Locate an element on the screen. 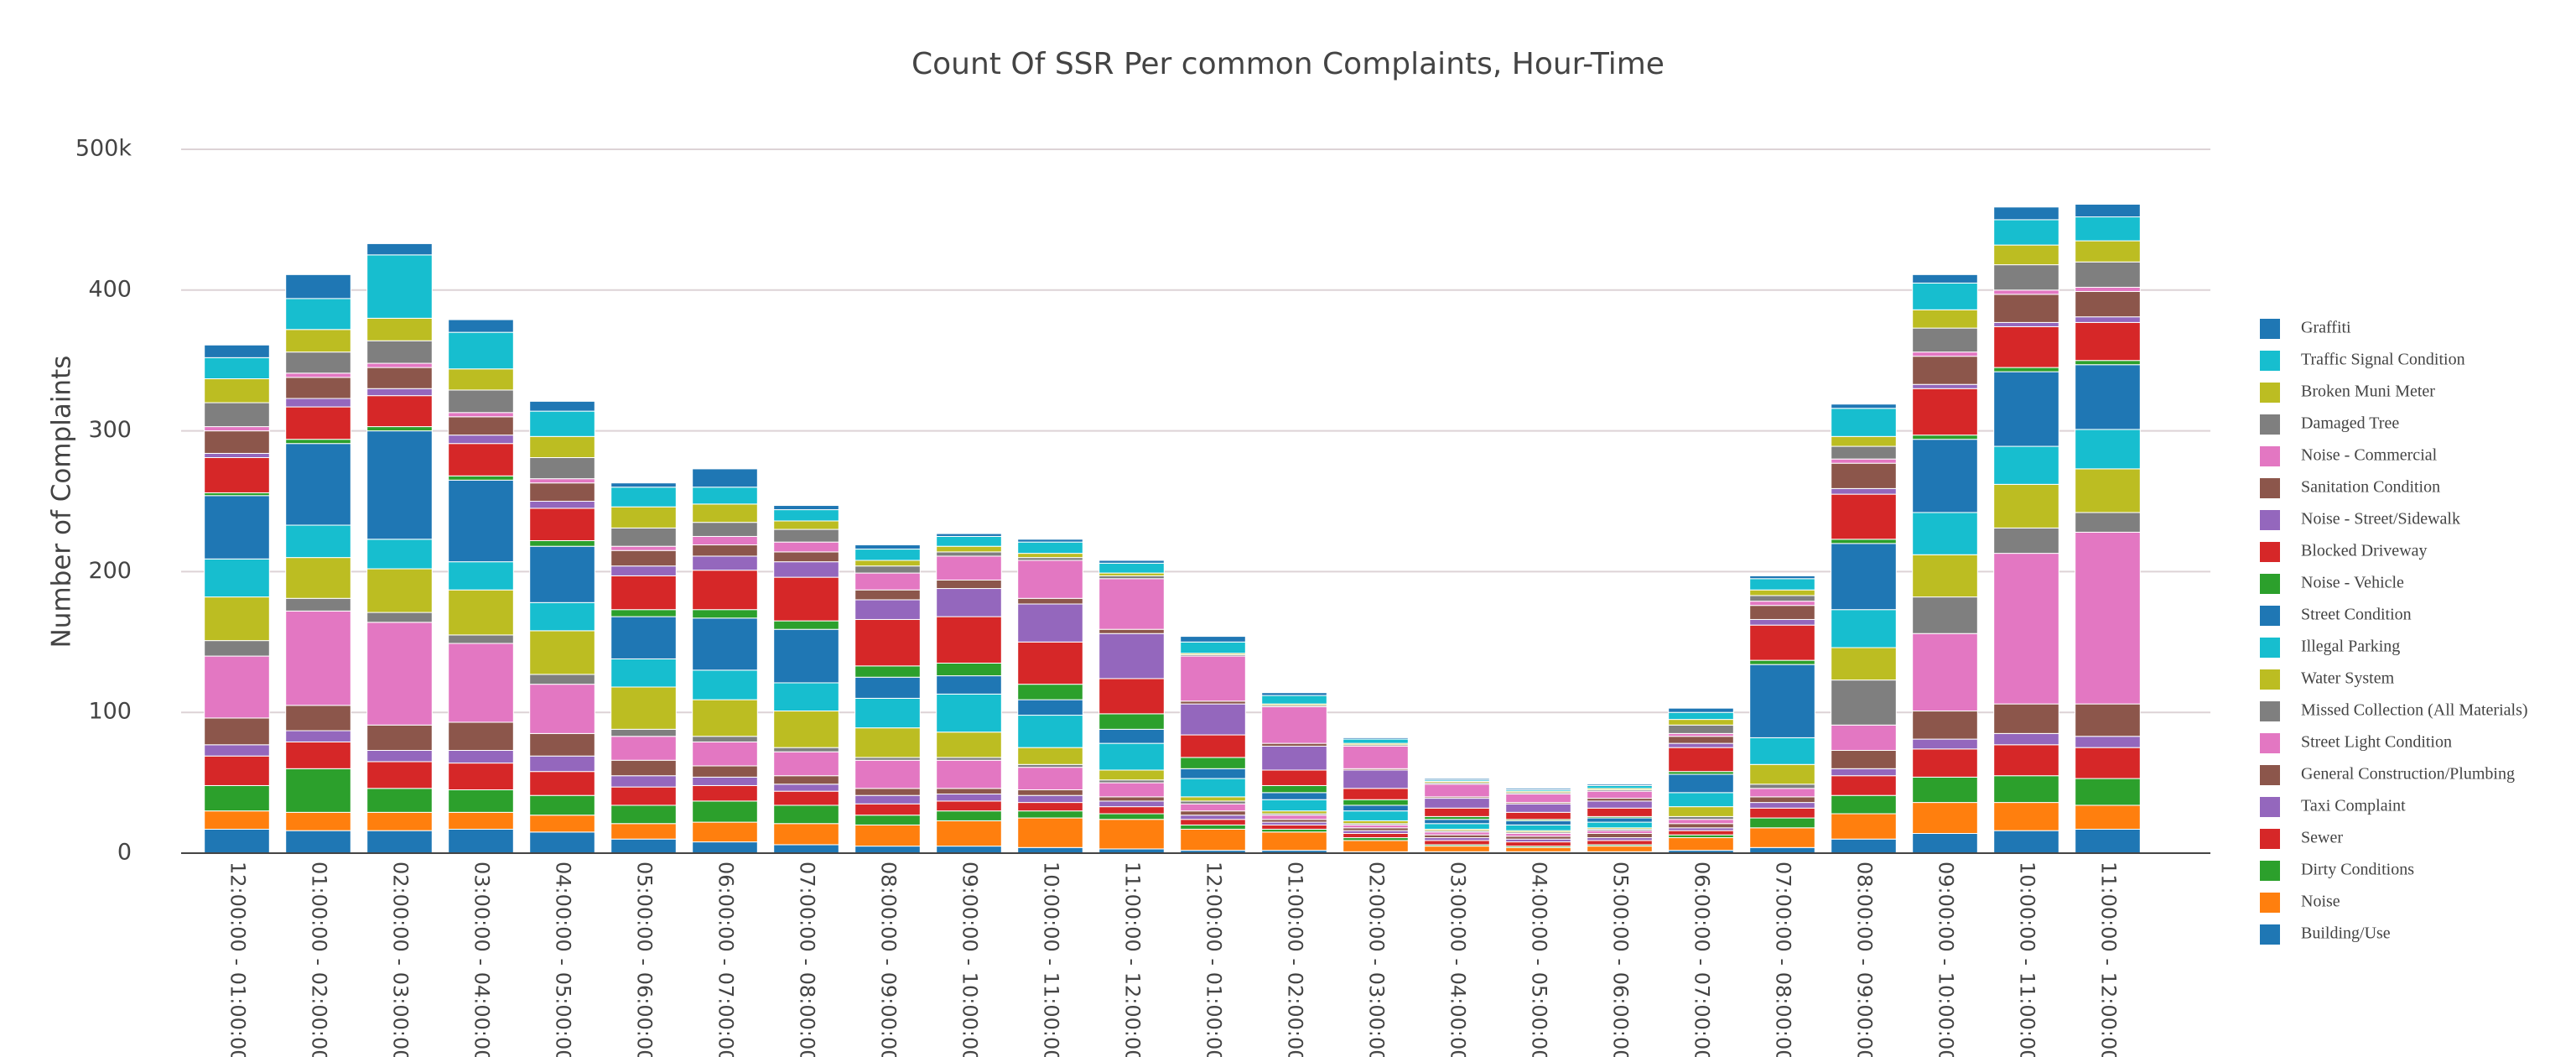 The width and height of the screenshot is (2576, 1057). x-tick-label: 10:00:00 - 11:00:00 AM is located at coordinates (2028, 960).